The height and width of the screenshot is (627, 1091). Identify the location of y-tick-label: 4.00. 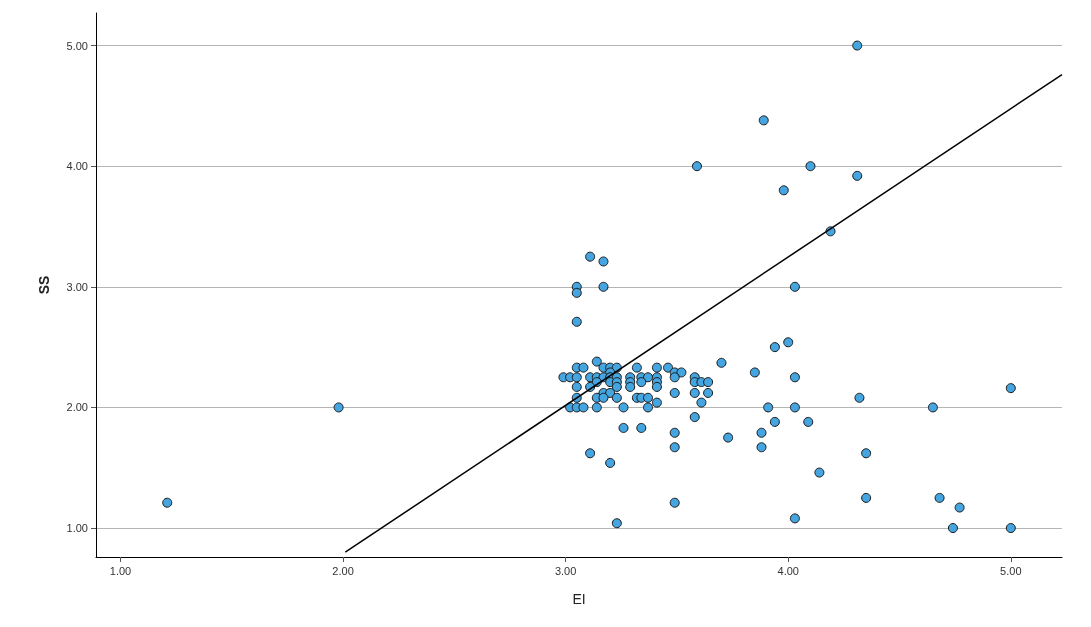
(77, 166).